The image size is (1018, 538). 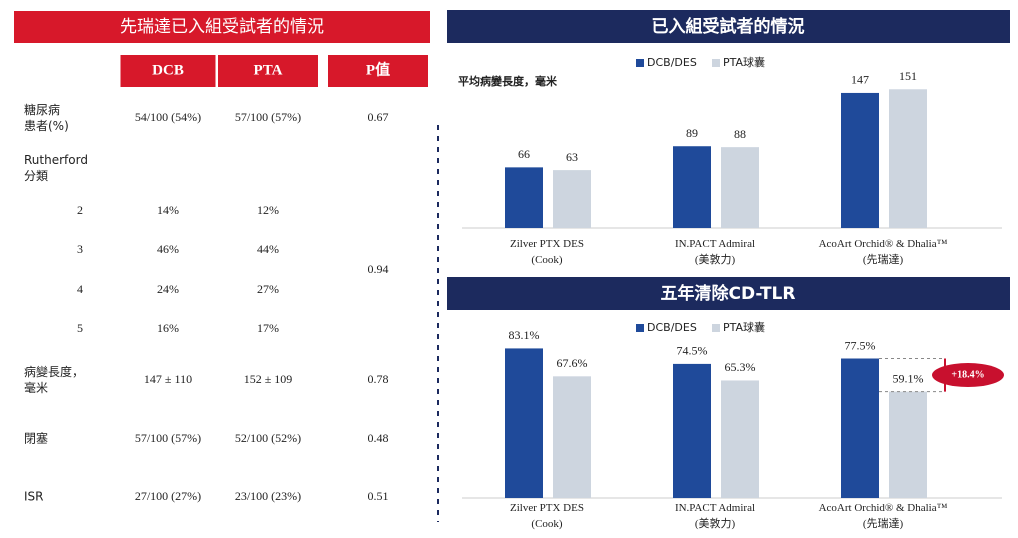 I want to click on cell: 14%, so click(x=168, y=210).